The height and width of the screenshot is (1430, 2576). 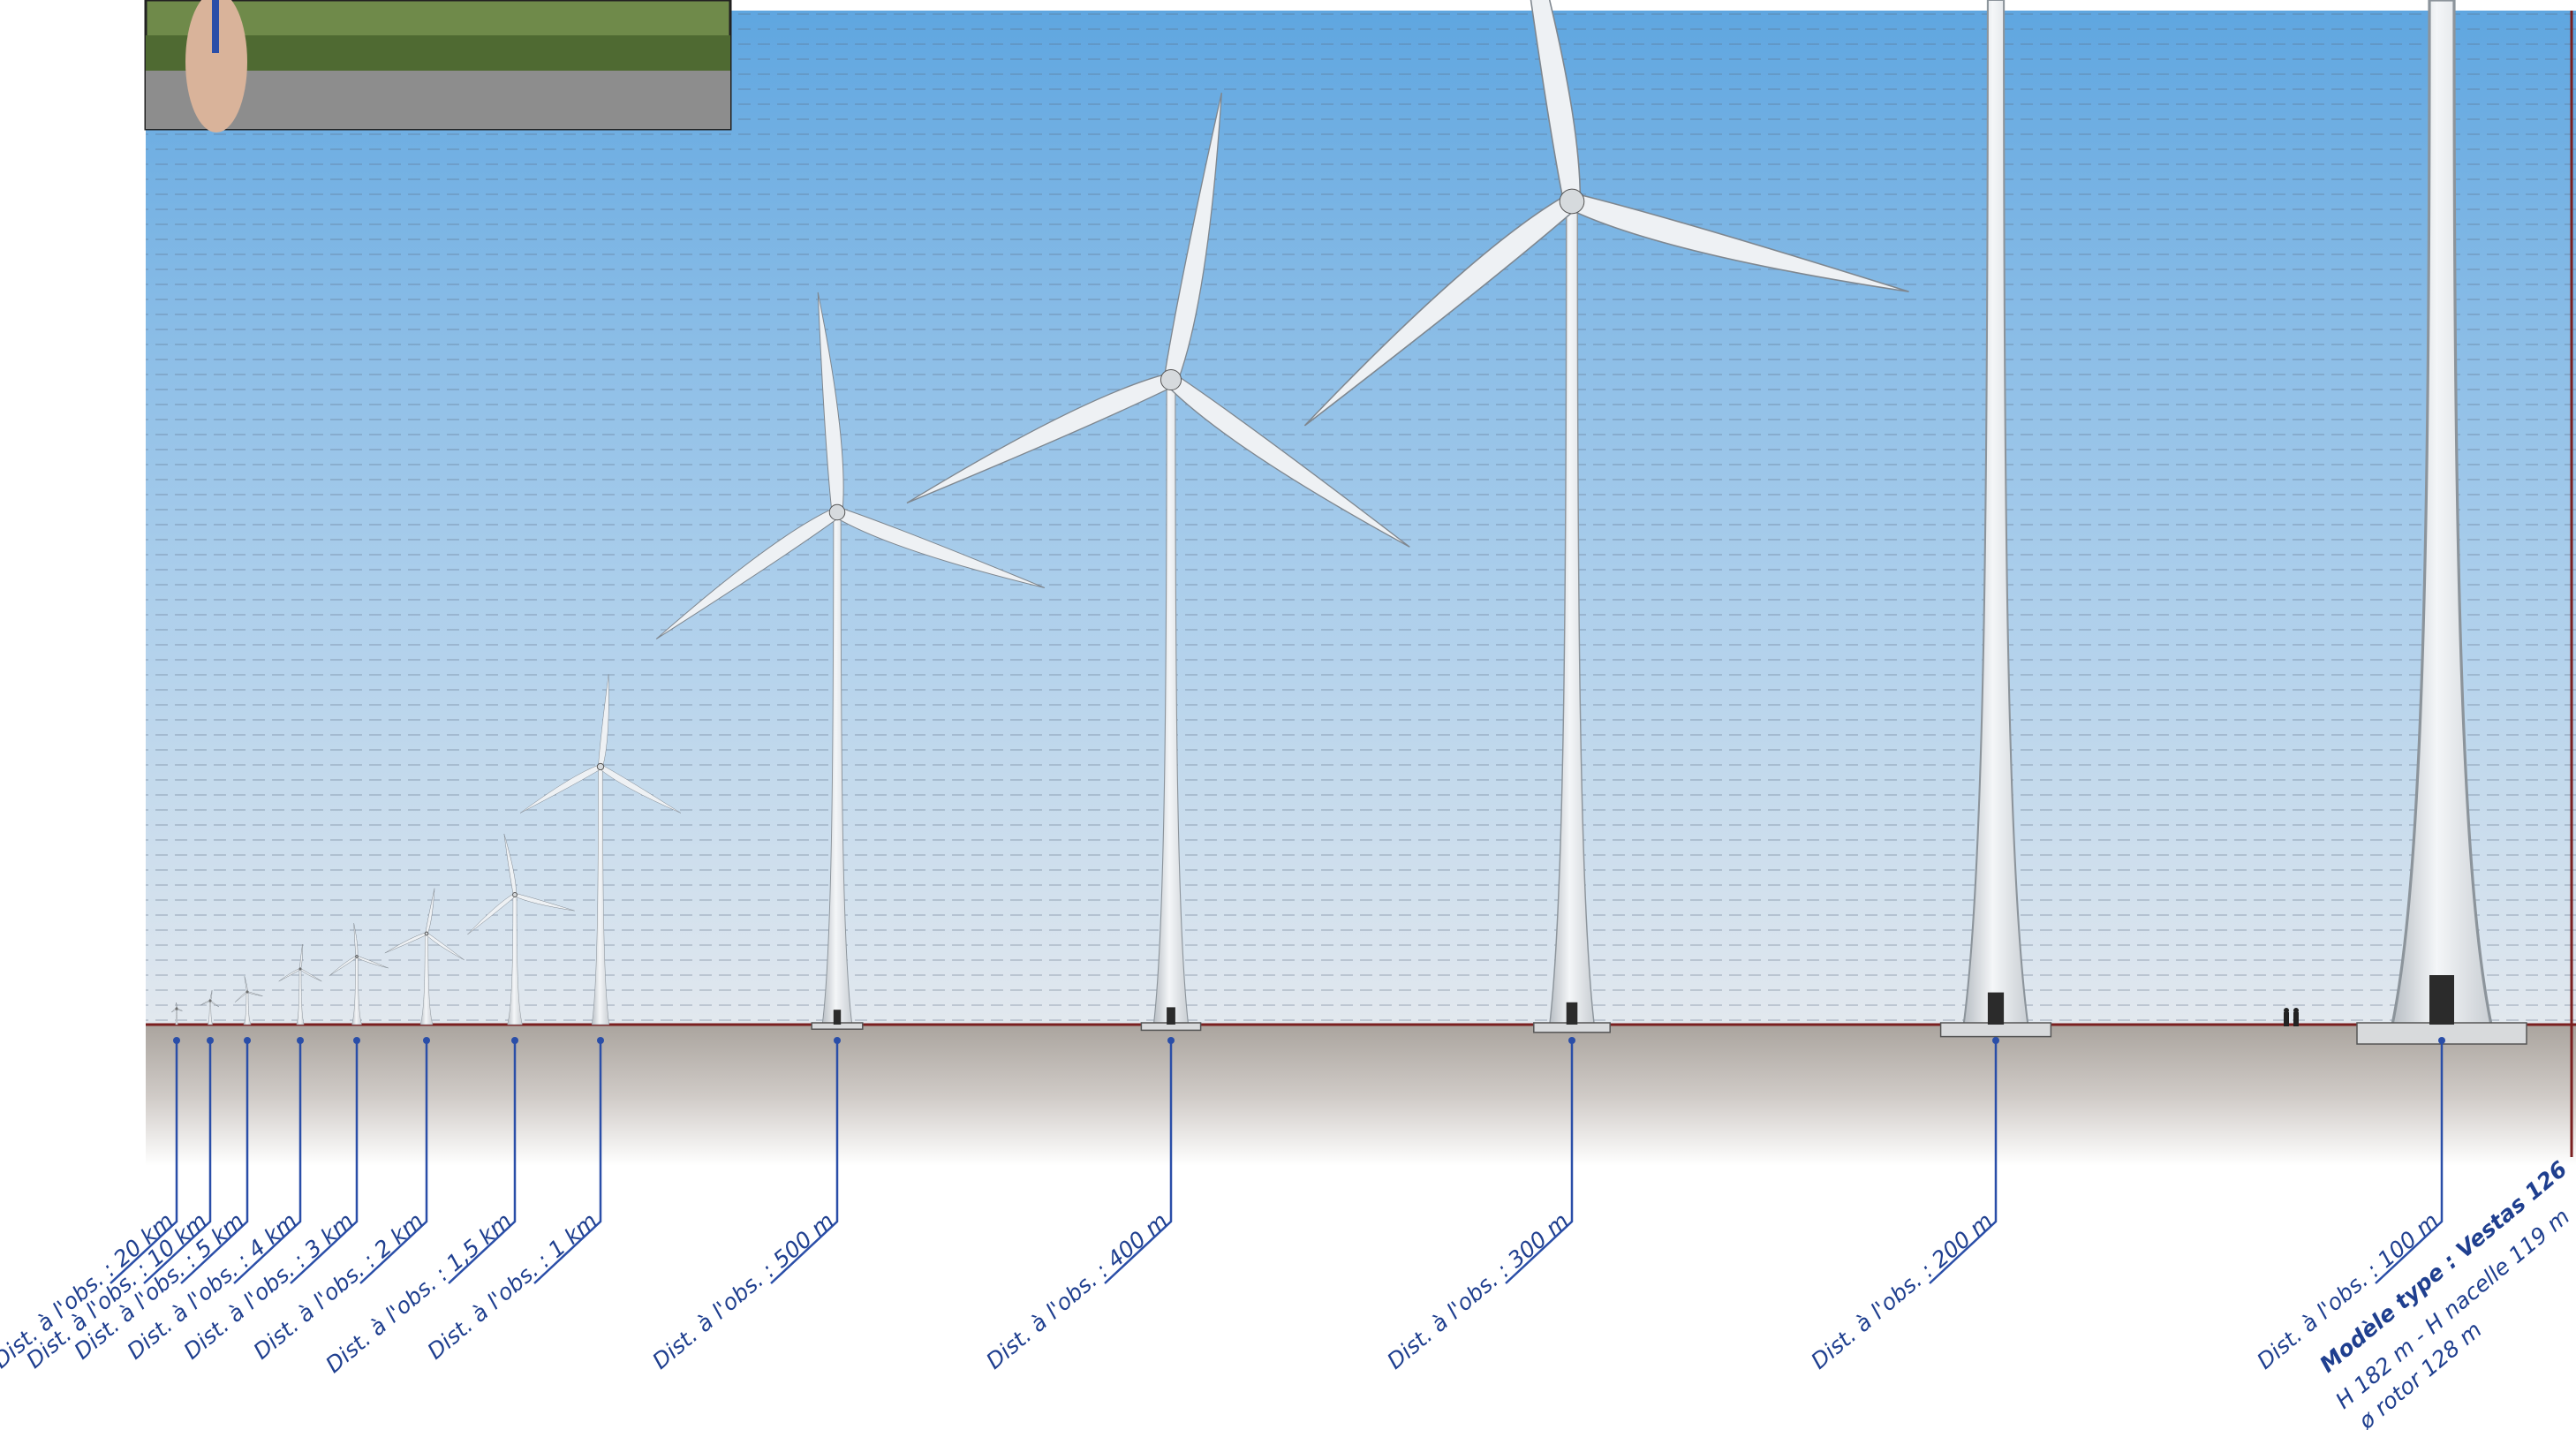 I want to click on hand-holding-pencil, so click(x=216, y=66).